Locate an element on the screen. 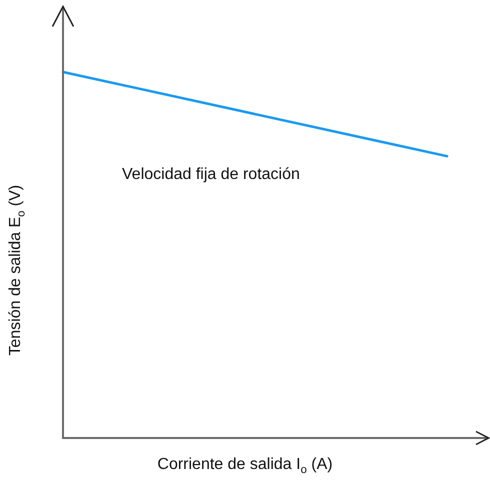 The width and height of the screenshot is (490, 485). annotation: Velocidad fija de rotación is located at coordinates (211, 175).